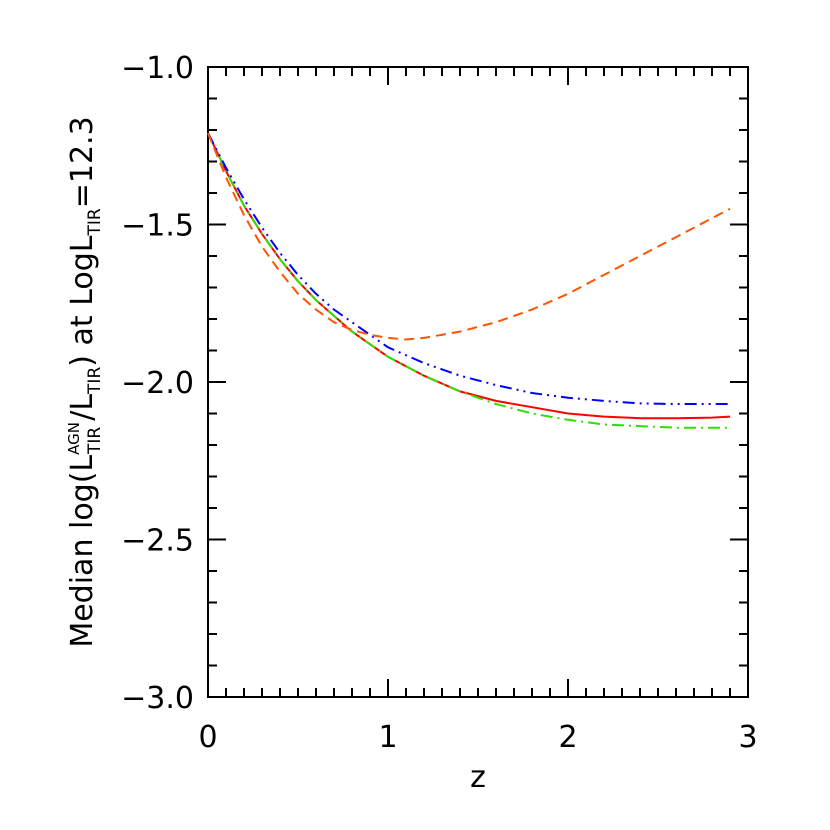 This screenshot has height=830, width=830. Describe the element at coordinates (82, 301) in the screenshot. I see `y-label-close: ) at LogL` at that location.